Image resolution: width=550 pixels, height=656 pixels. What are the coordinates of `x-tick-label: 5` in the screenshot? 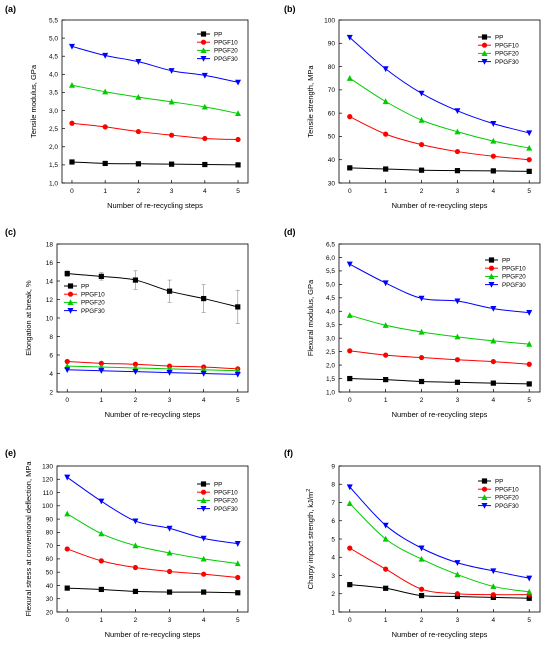 It's located at (529, 191).